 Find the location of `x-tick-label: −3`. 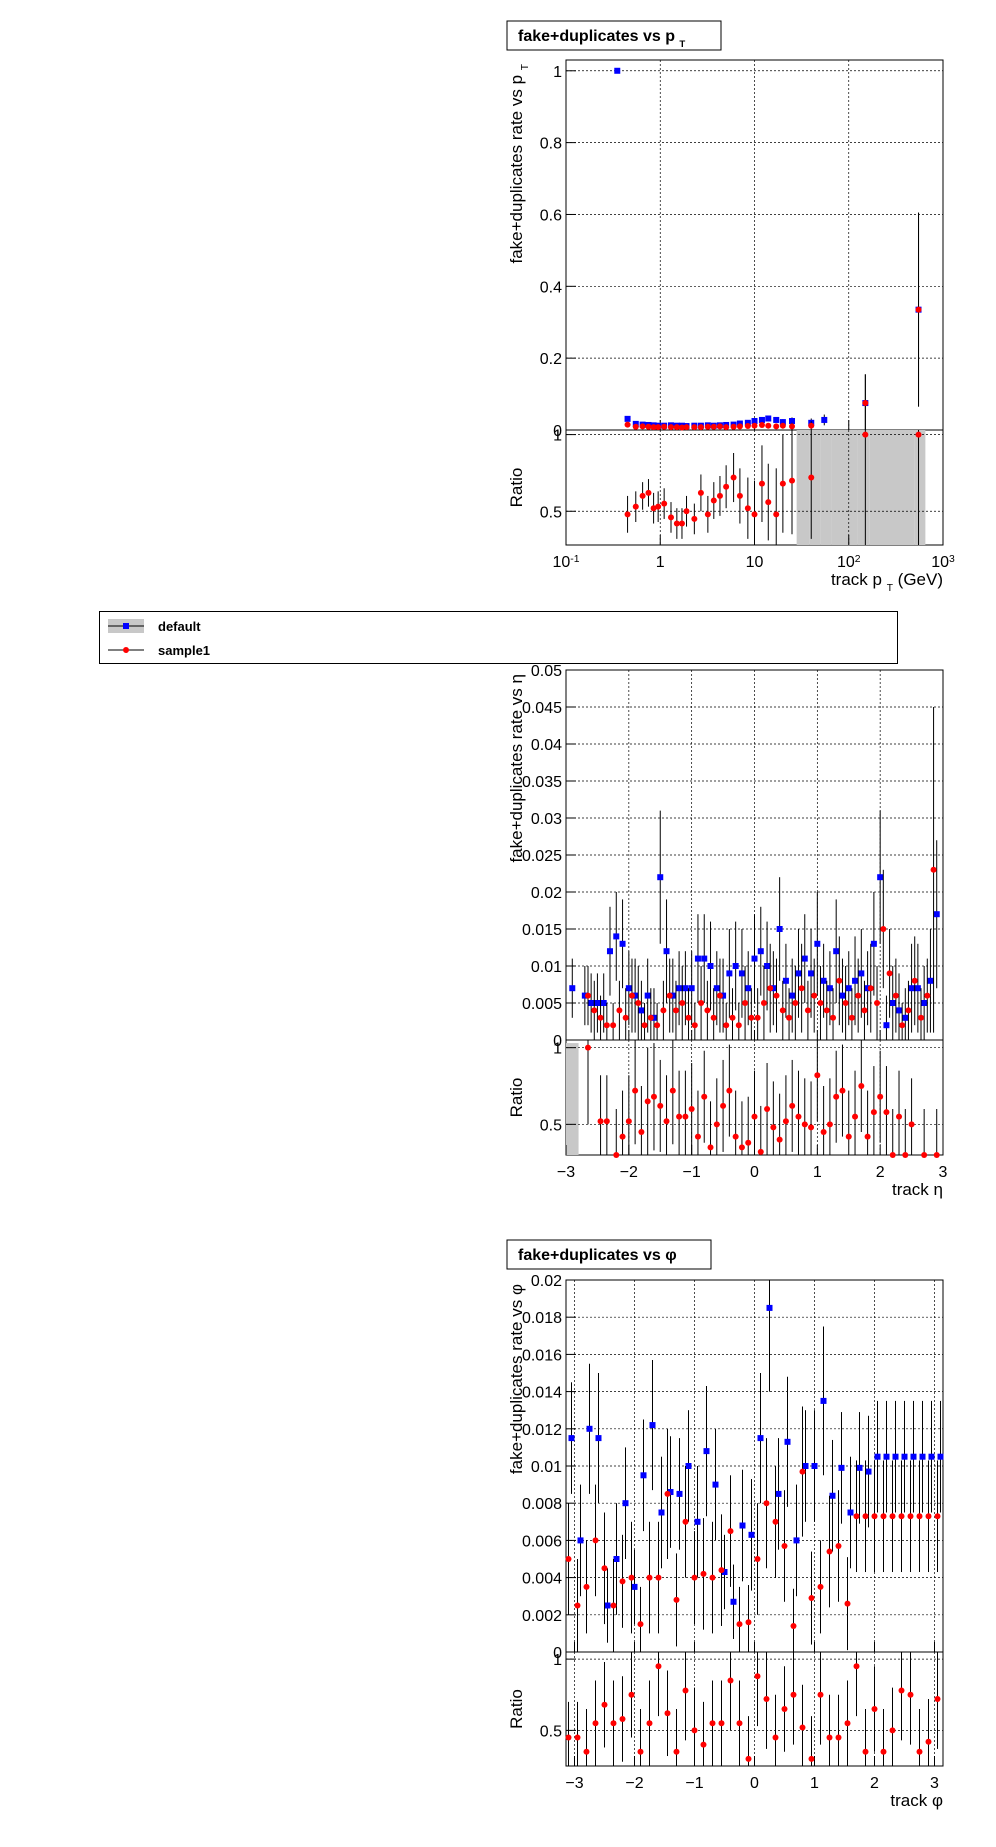

x-tick-label: −3 is located at coordinates (574, 1783).